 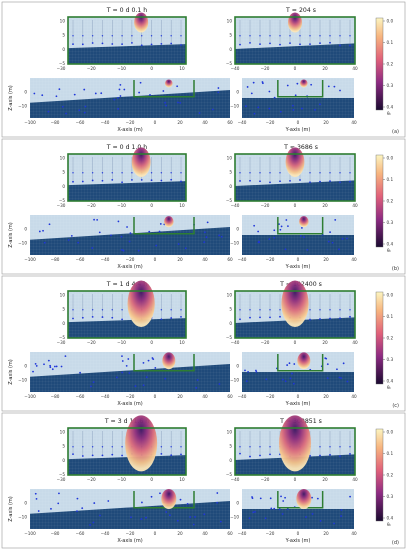 I want to click on top-right-axes, so click(x=295, y=309).